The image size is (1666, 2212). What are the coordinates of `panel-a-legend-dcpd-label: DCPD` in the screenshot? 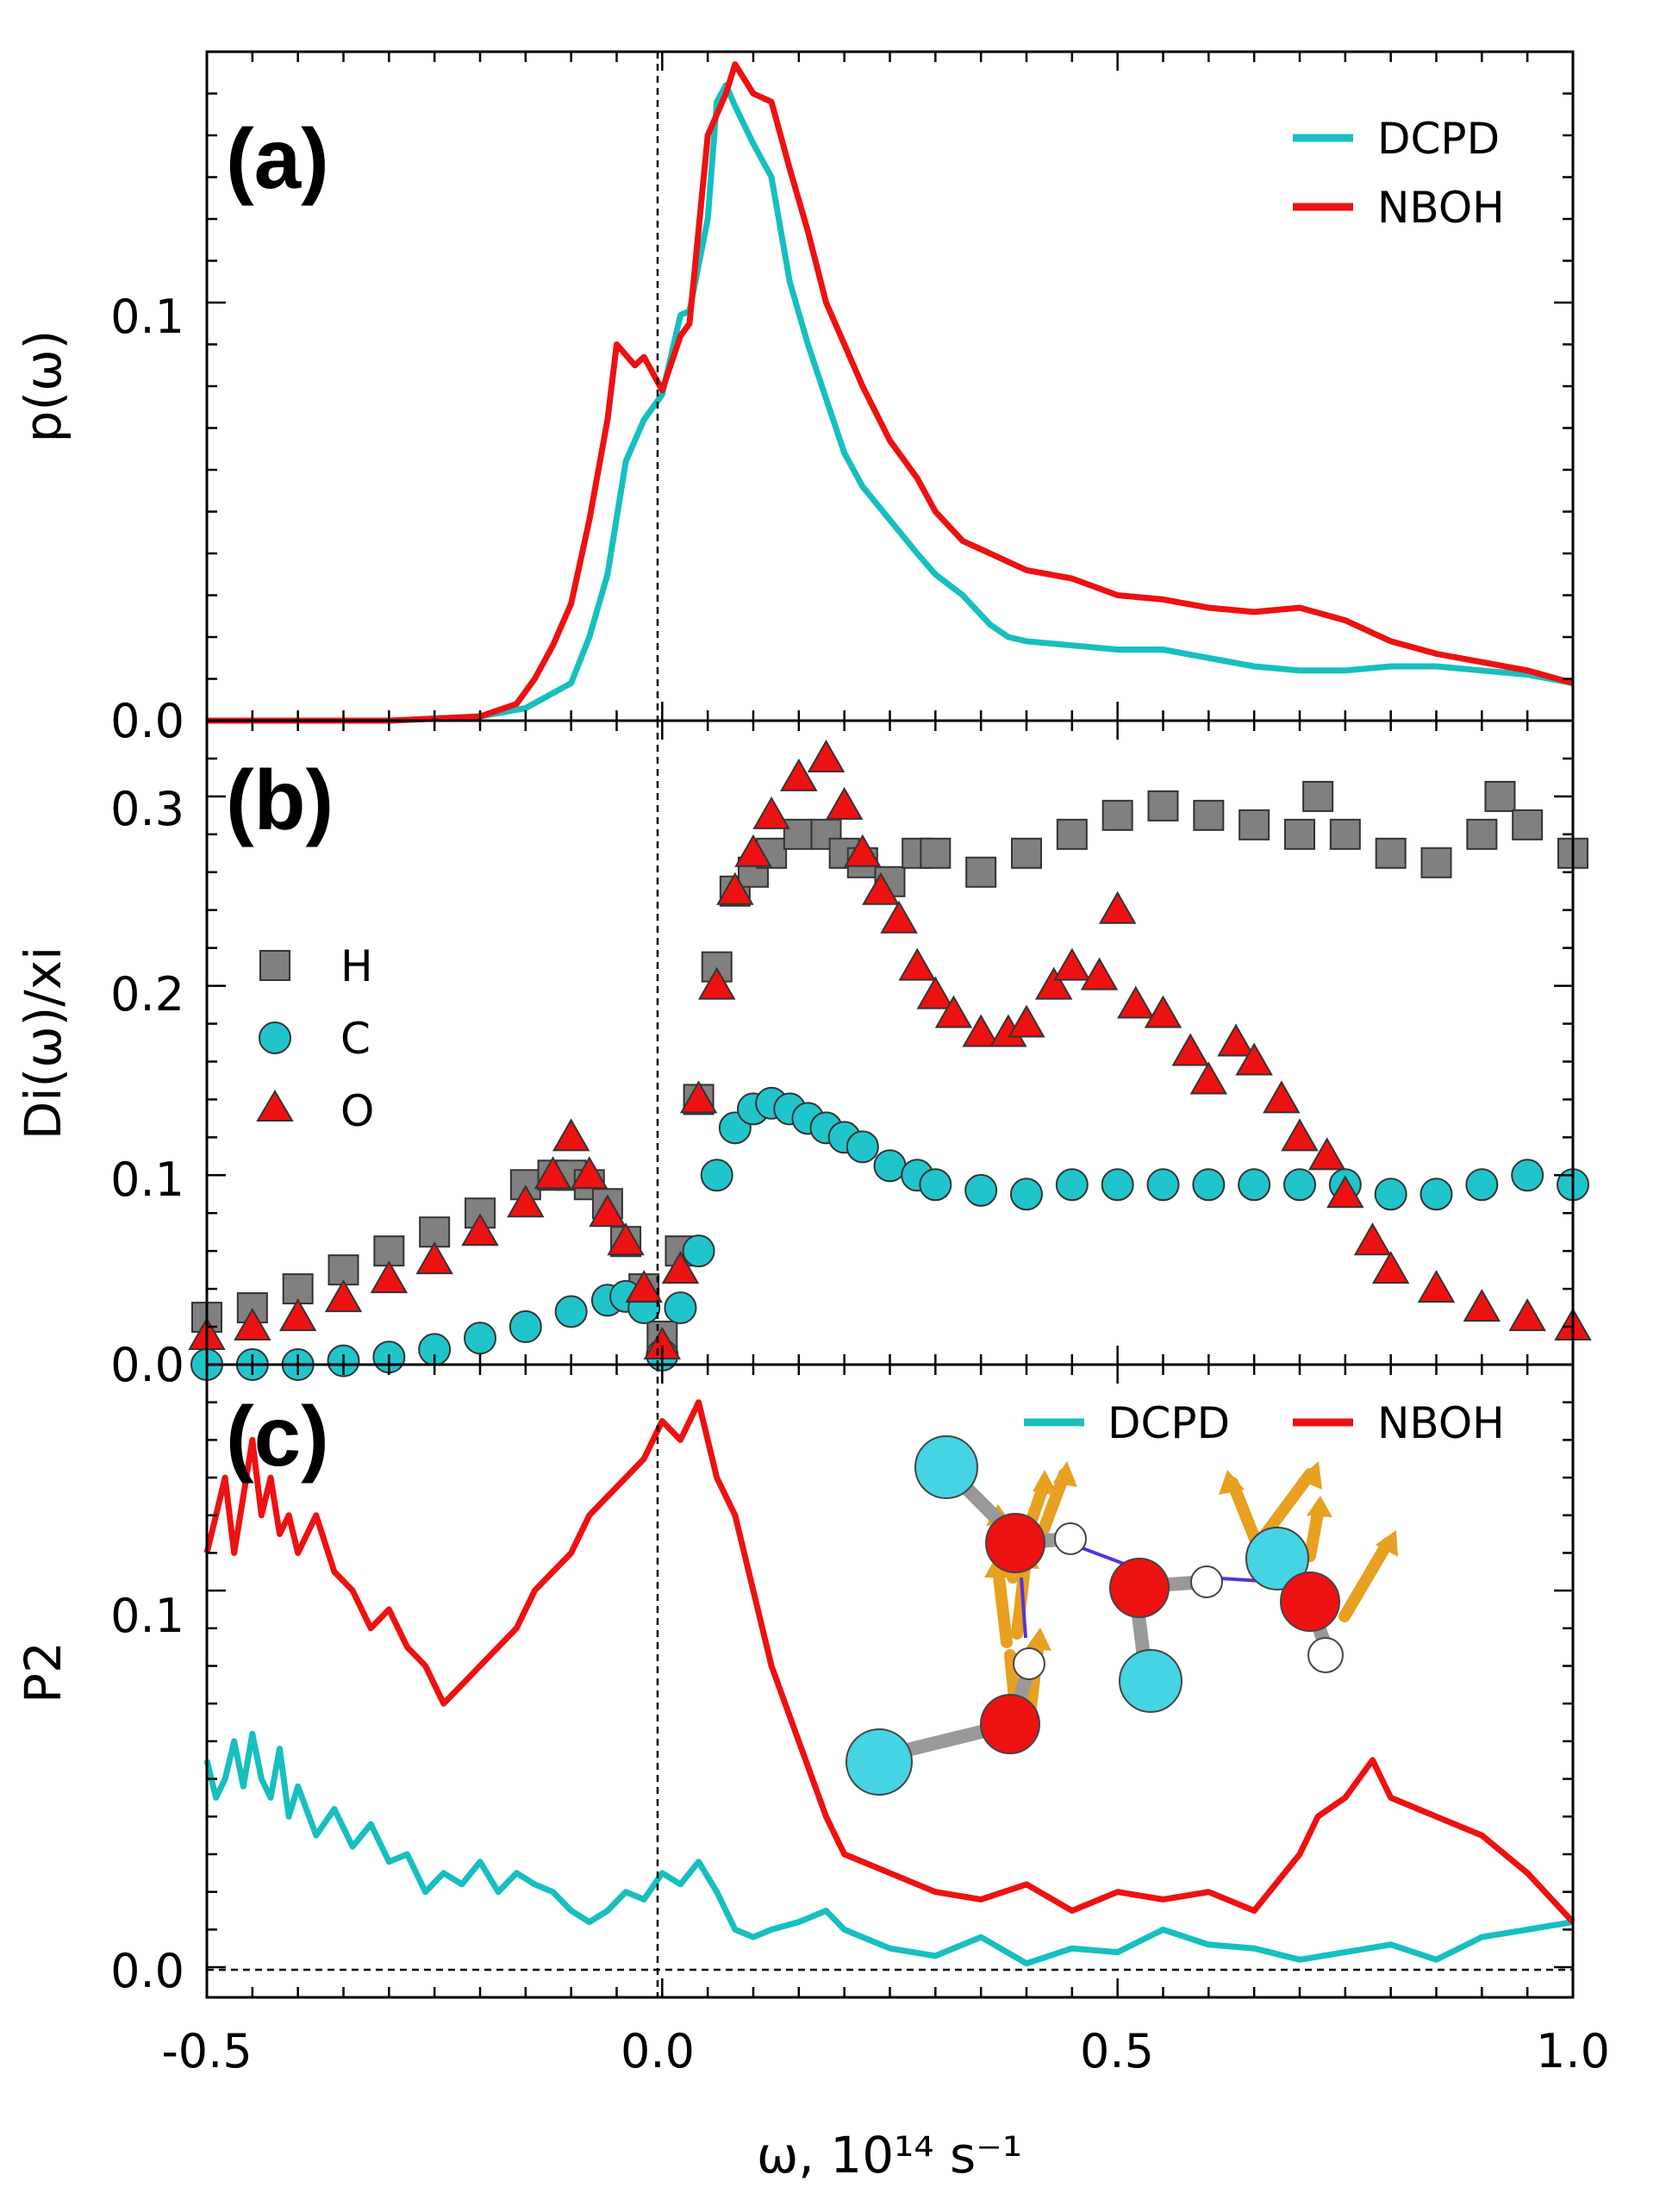 It's located at (1439, 139).